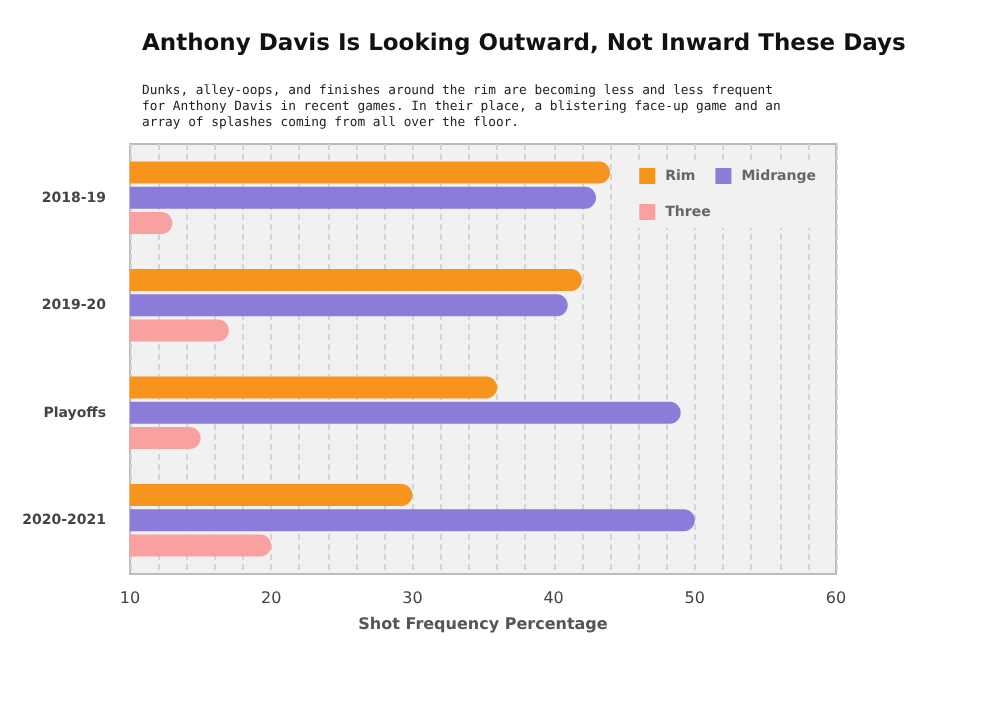 This screenshot has height=724, width=1000. I want to click on x-tick-label: 10, so click(130, 598).